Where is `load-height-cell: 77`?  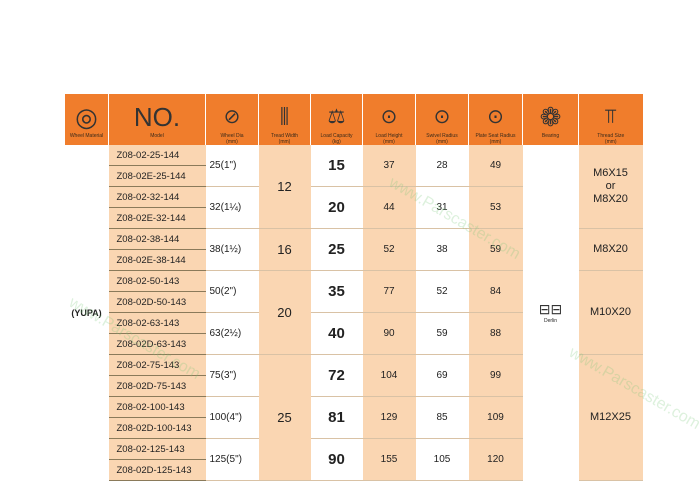
load-height-cell: 77 is located at coordinates (389, 291).